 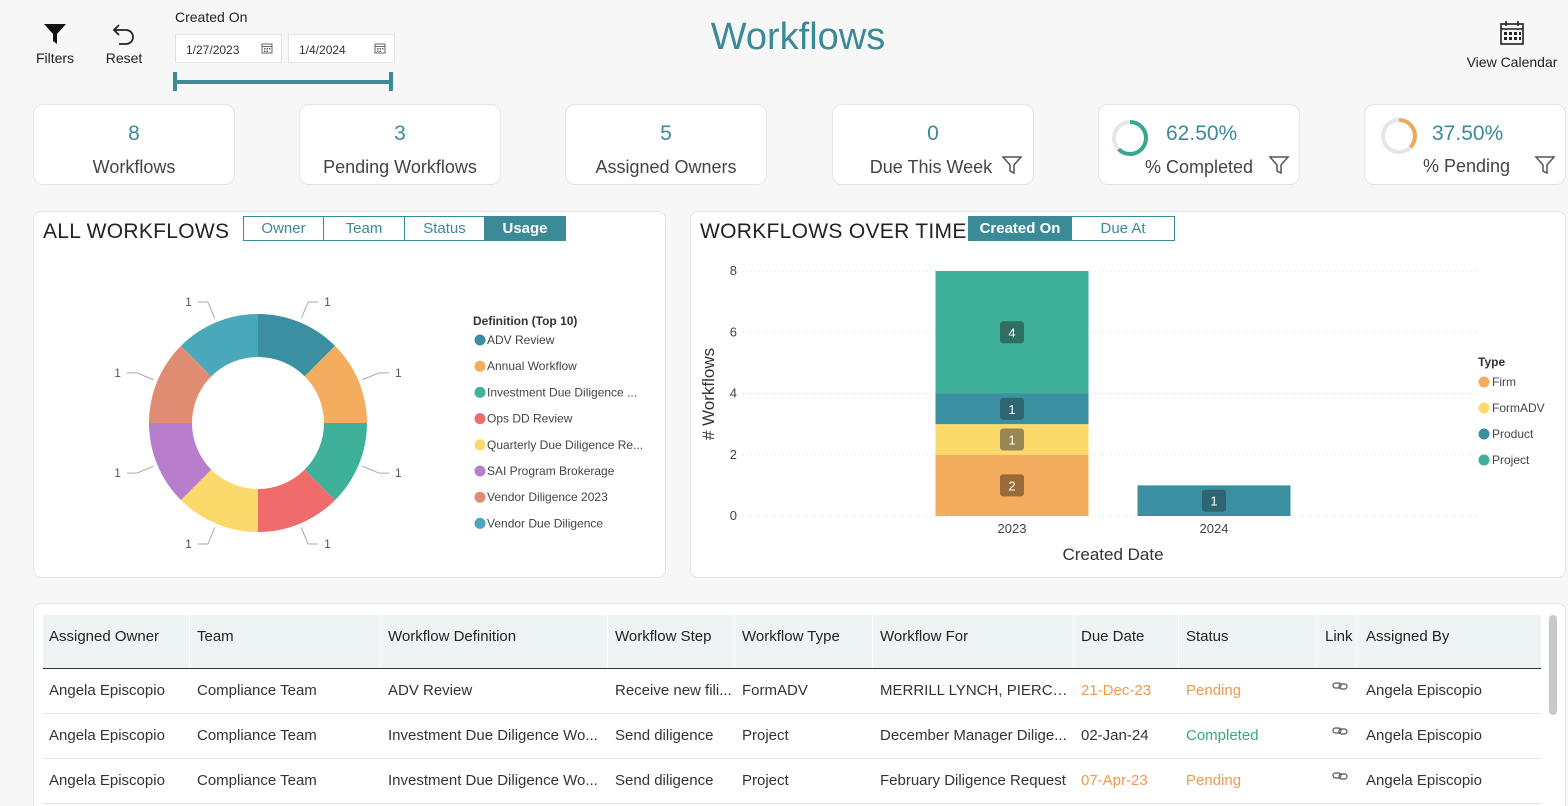 What do you see at coordinates (364, 228) in the screenshot?
I see `tab-team: Team` at bounding box center [364, 228].